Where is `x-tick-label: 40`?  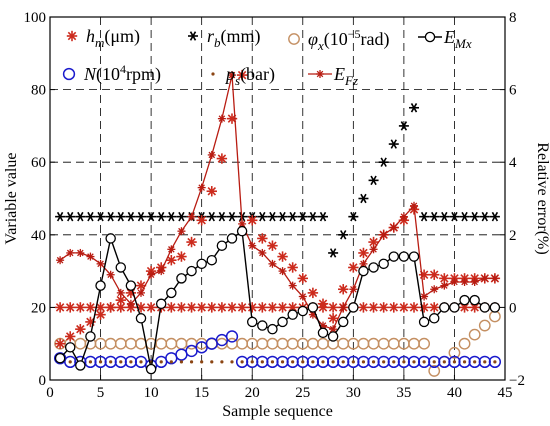 x-tick-label: 40 is located at coordinates (454, 393).